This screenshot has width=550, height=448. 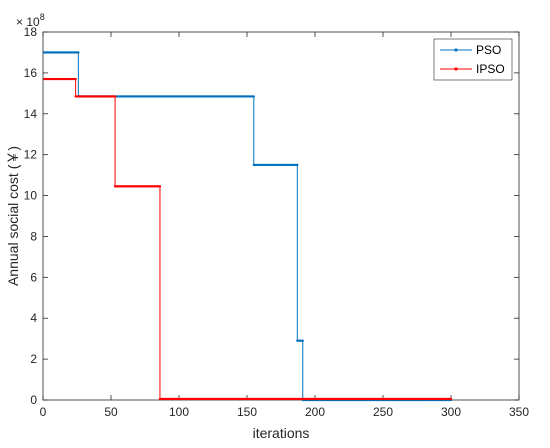 What do you see at coordinates (31, 73) in the screenshot?
I see `y-tick-label: 16` at bounding box center [31, 73].